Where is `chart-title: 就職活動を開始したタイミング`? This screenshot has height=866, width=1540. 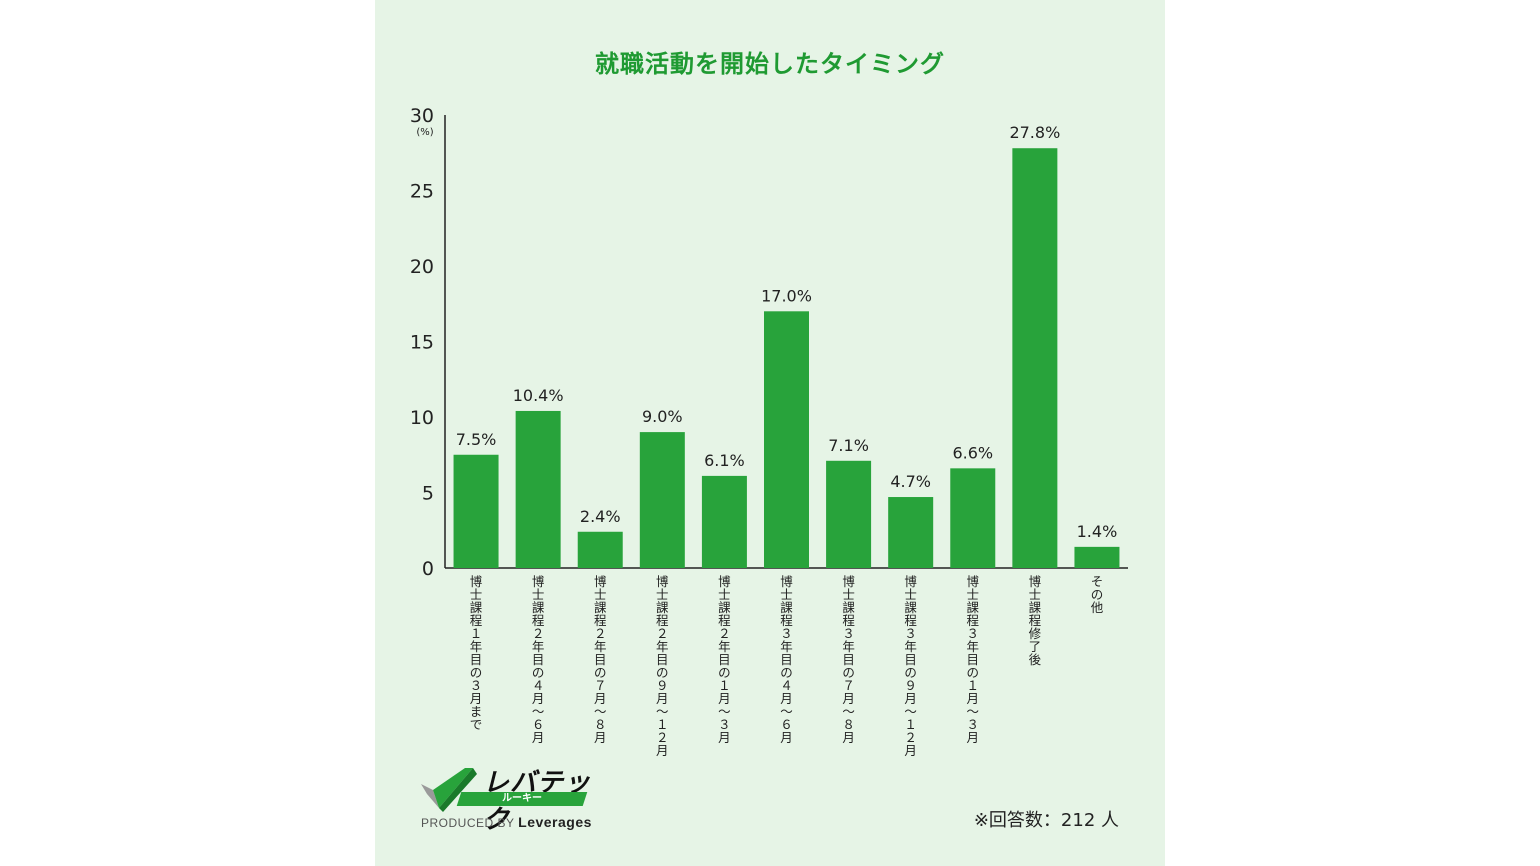 chart-title: 就職活動を開始したタイミング is located at coordinates (770, 64).